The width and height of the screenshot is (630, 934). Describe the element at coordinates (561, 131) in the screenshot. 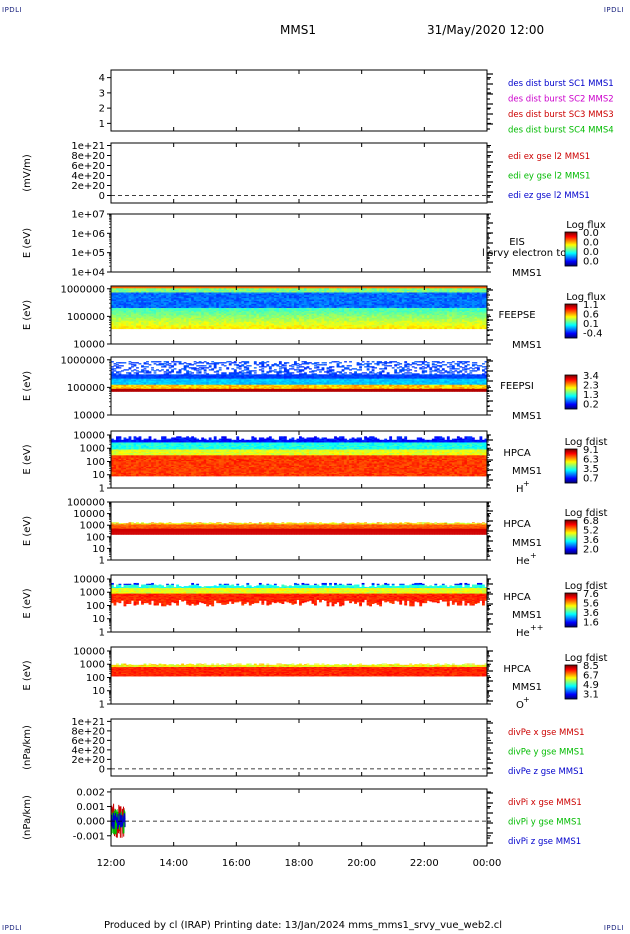

I see `legend-burst-3: des dist burst SC4 MMS4` at that location.